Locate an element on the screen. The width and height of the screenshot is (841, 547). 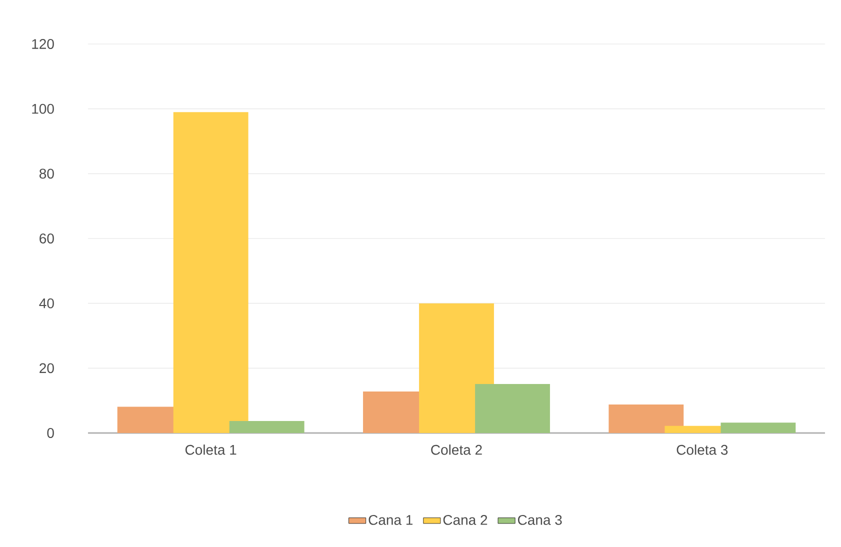
y-tick-label: 100 is located at coordinates (43, 109).